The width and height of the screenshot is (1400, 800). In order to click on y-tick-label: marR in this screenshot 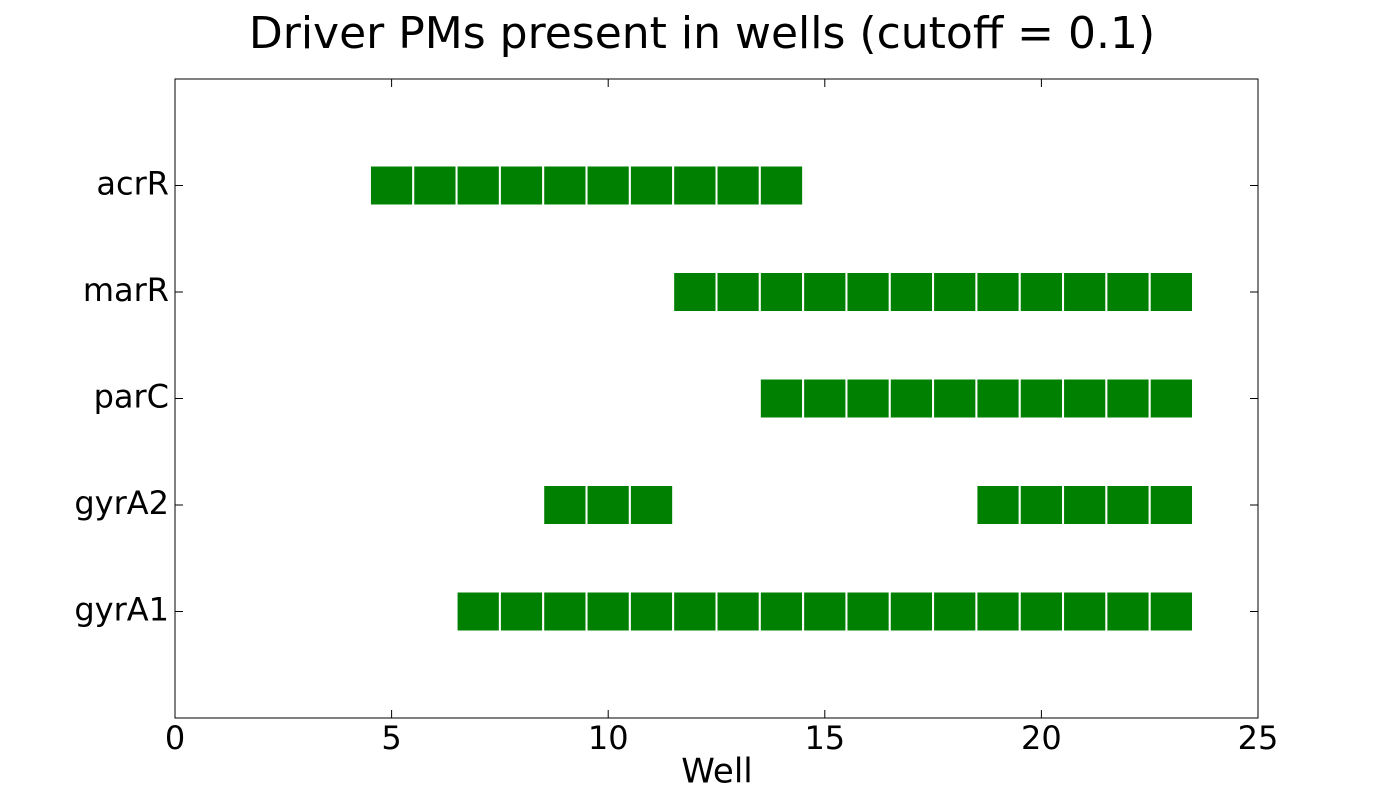, I will do `click(126, 290)`.